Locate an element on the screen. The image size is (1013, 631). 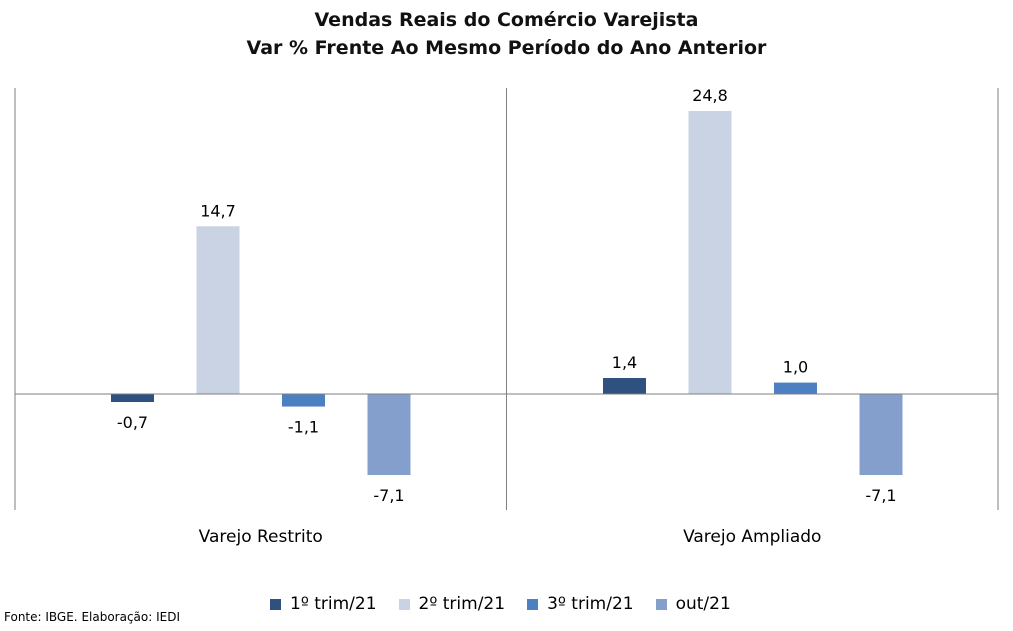
category-label-2: Varejo Ampliado is located at coordinates (752, 537).